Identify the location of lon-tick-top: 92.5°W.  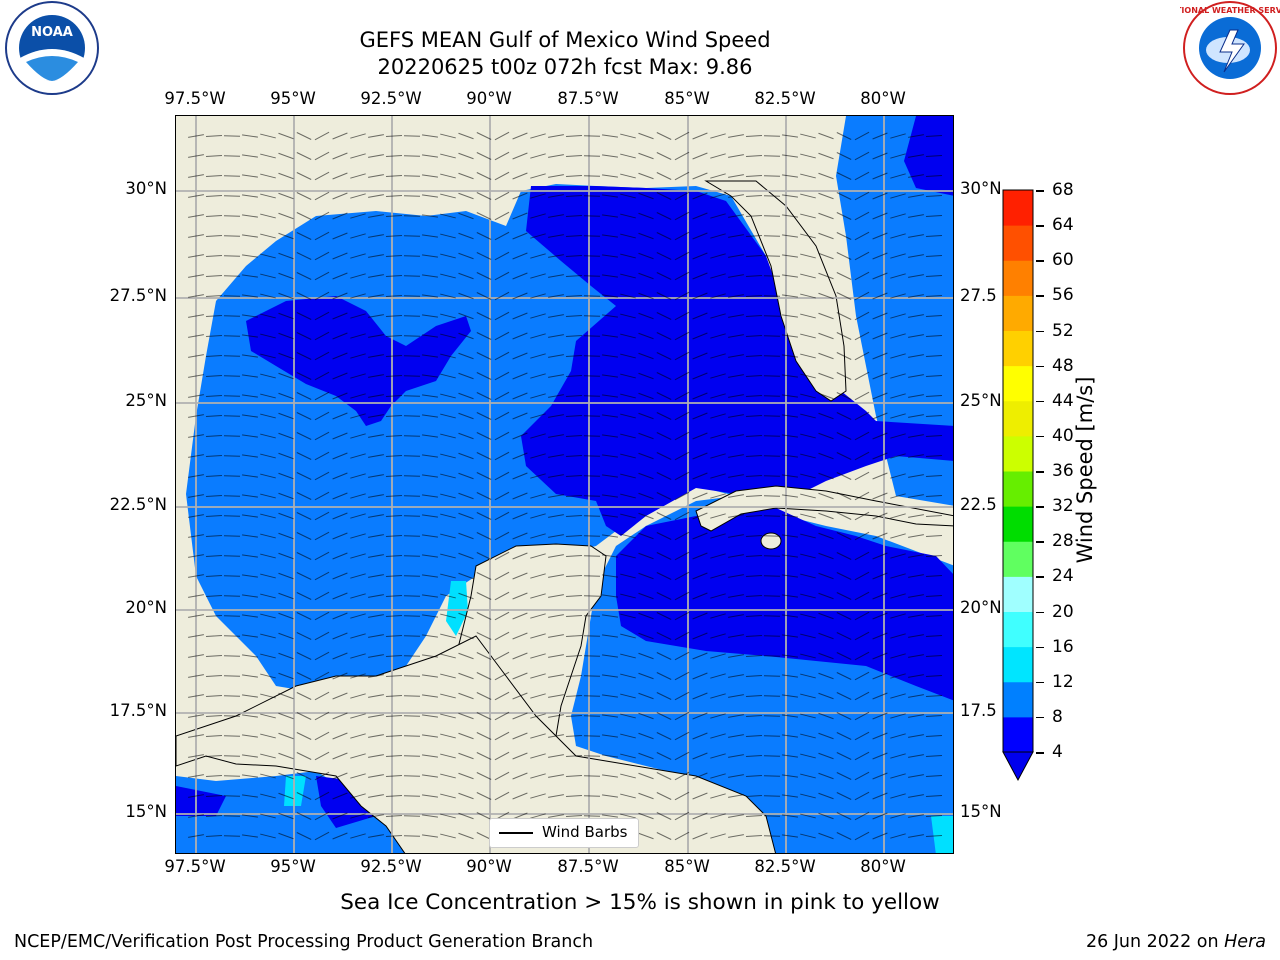
(391, 98).